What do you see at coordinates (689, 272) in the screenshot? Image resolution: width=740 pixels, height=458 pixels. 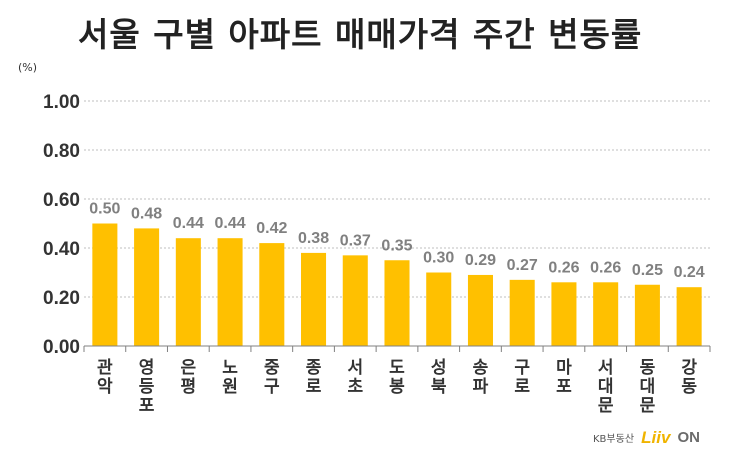 I see `value-label: 0.24` at bounding box center [689, 272].